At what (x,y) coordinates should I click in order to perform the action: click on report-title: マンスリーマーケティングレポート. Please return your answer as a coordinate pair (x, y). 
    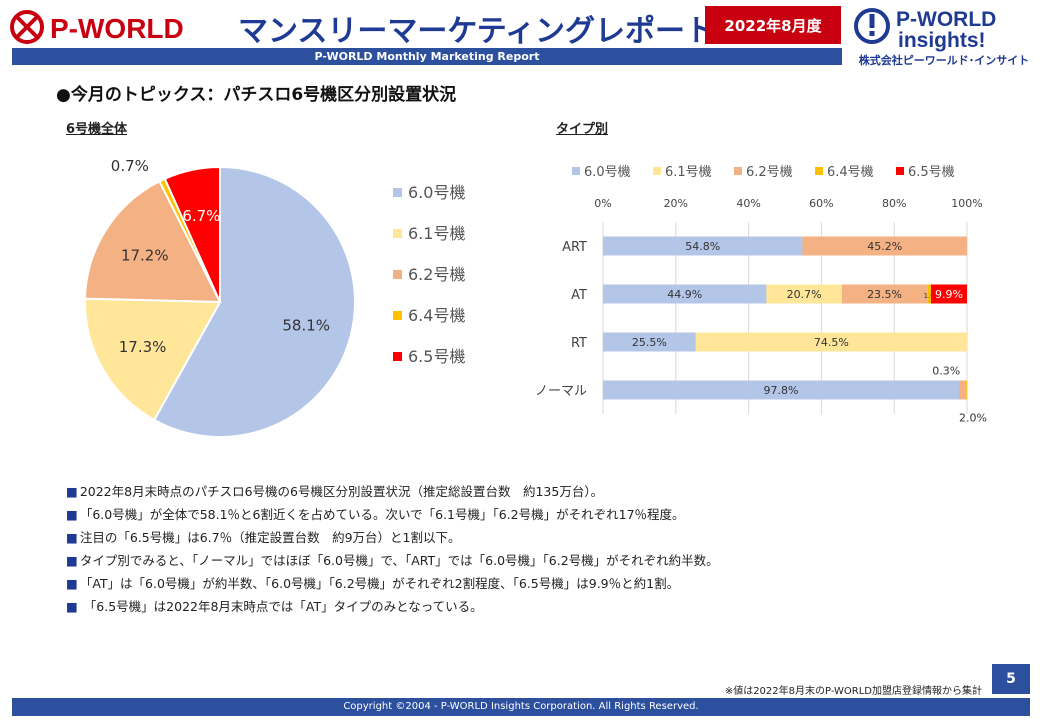
    Looking at the image, I should click on (476, 31).